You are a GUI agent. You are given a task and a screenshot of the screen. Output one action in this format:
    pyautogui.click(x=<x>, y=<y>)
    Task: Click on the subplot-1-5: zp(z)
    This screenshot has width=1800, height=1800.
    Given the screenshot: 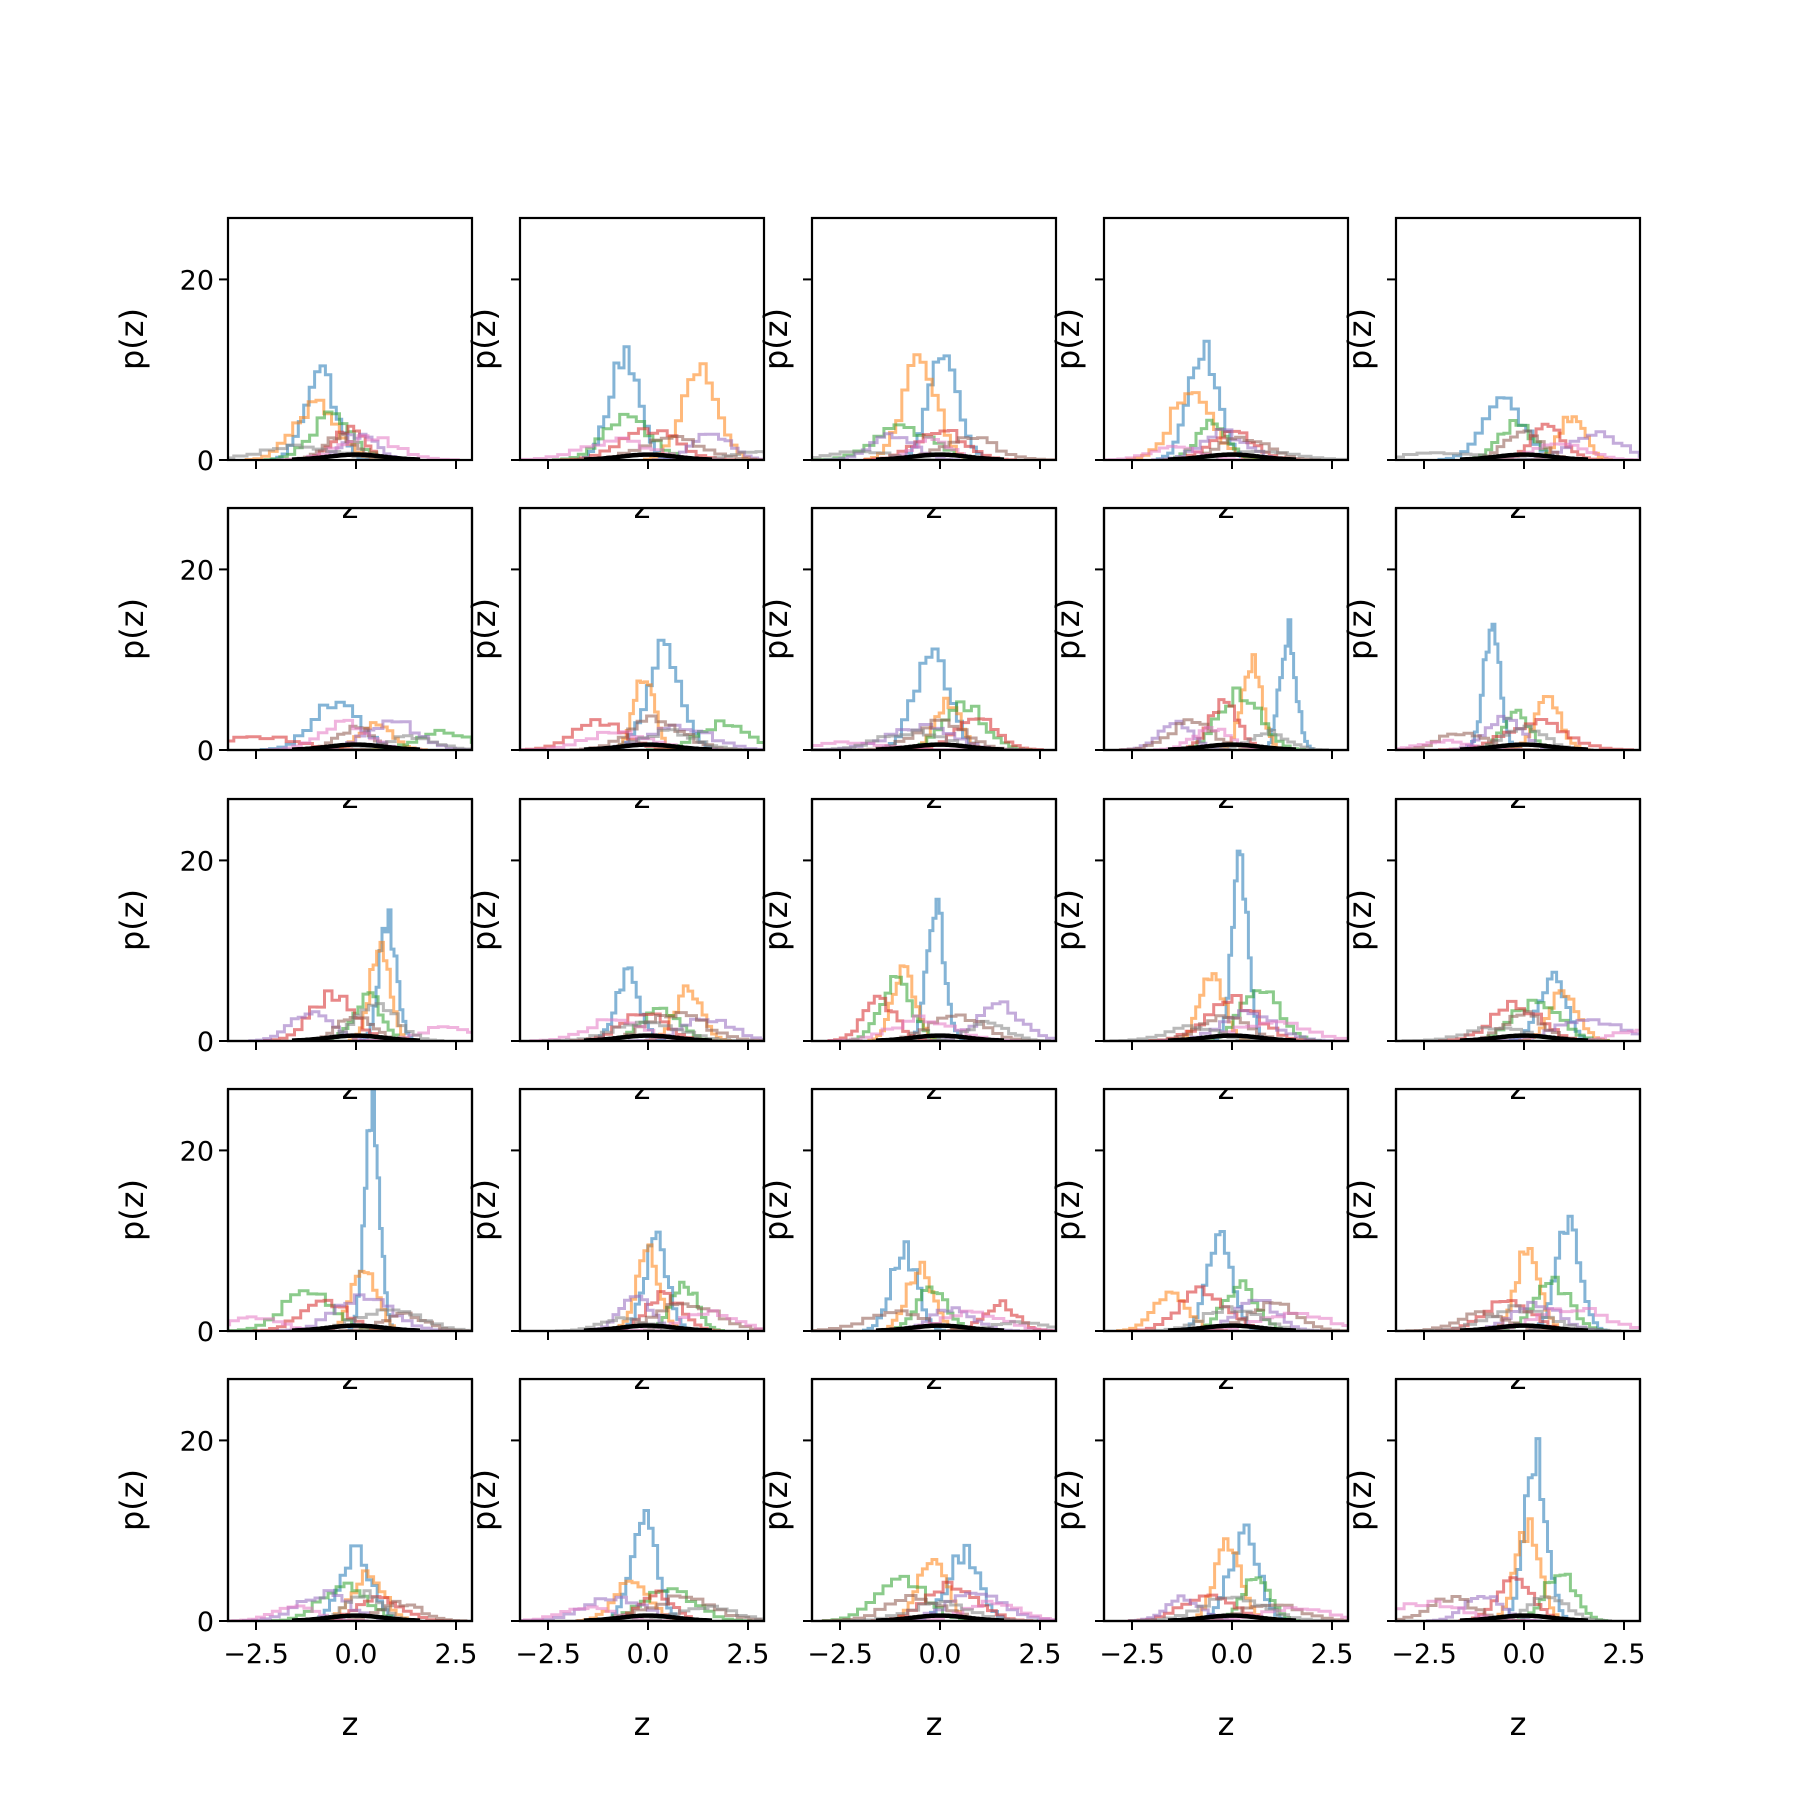 What is the action you would take?
    pyautogui.click(x=1491, y=371)
    